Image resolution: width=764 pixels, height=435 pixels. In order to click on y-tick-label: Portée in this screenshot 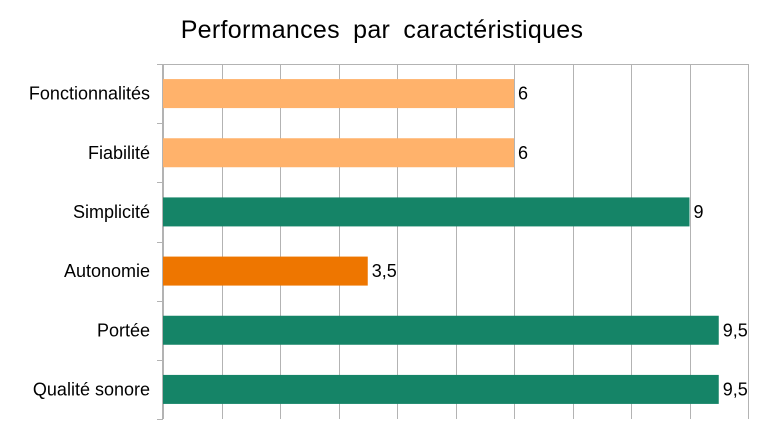, I will do `click(123, 330)`.